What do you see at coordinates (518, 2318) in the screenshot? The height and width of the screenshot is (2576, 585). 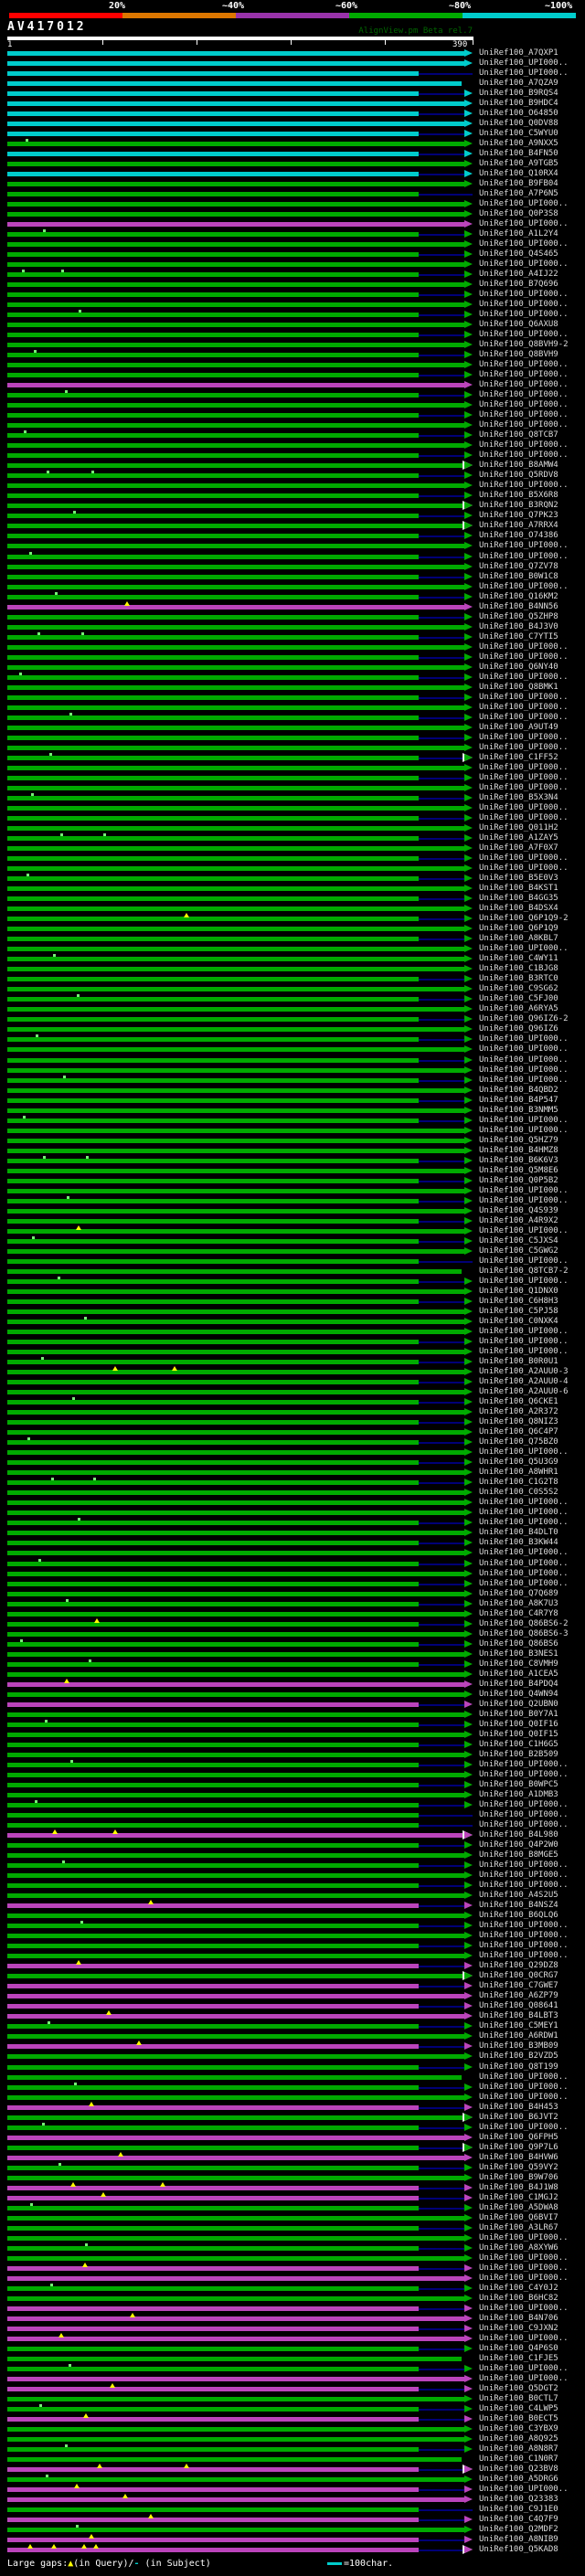 I see `hit-label: UniRef100_B4N706` at bounding box center [518, 2318].